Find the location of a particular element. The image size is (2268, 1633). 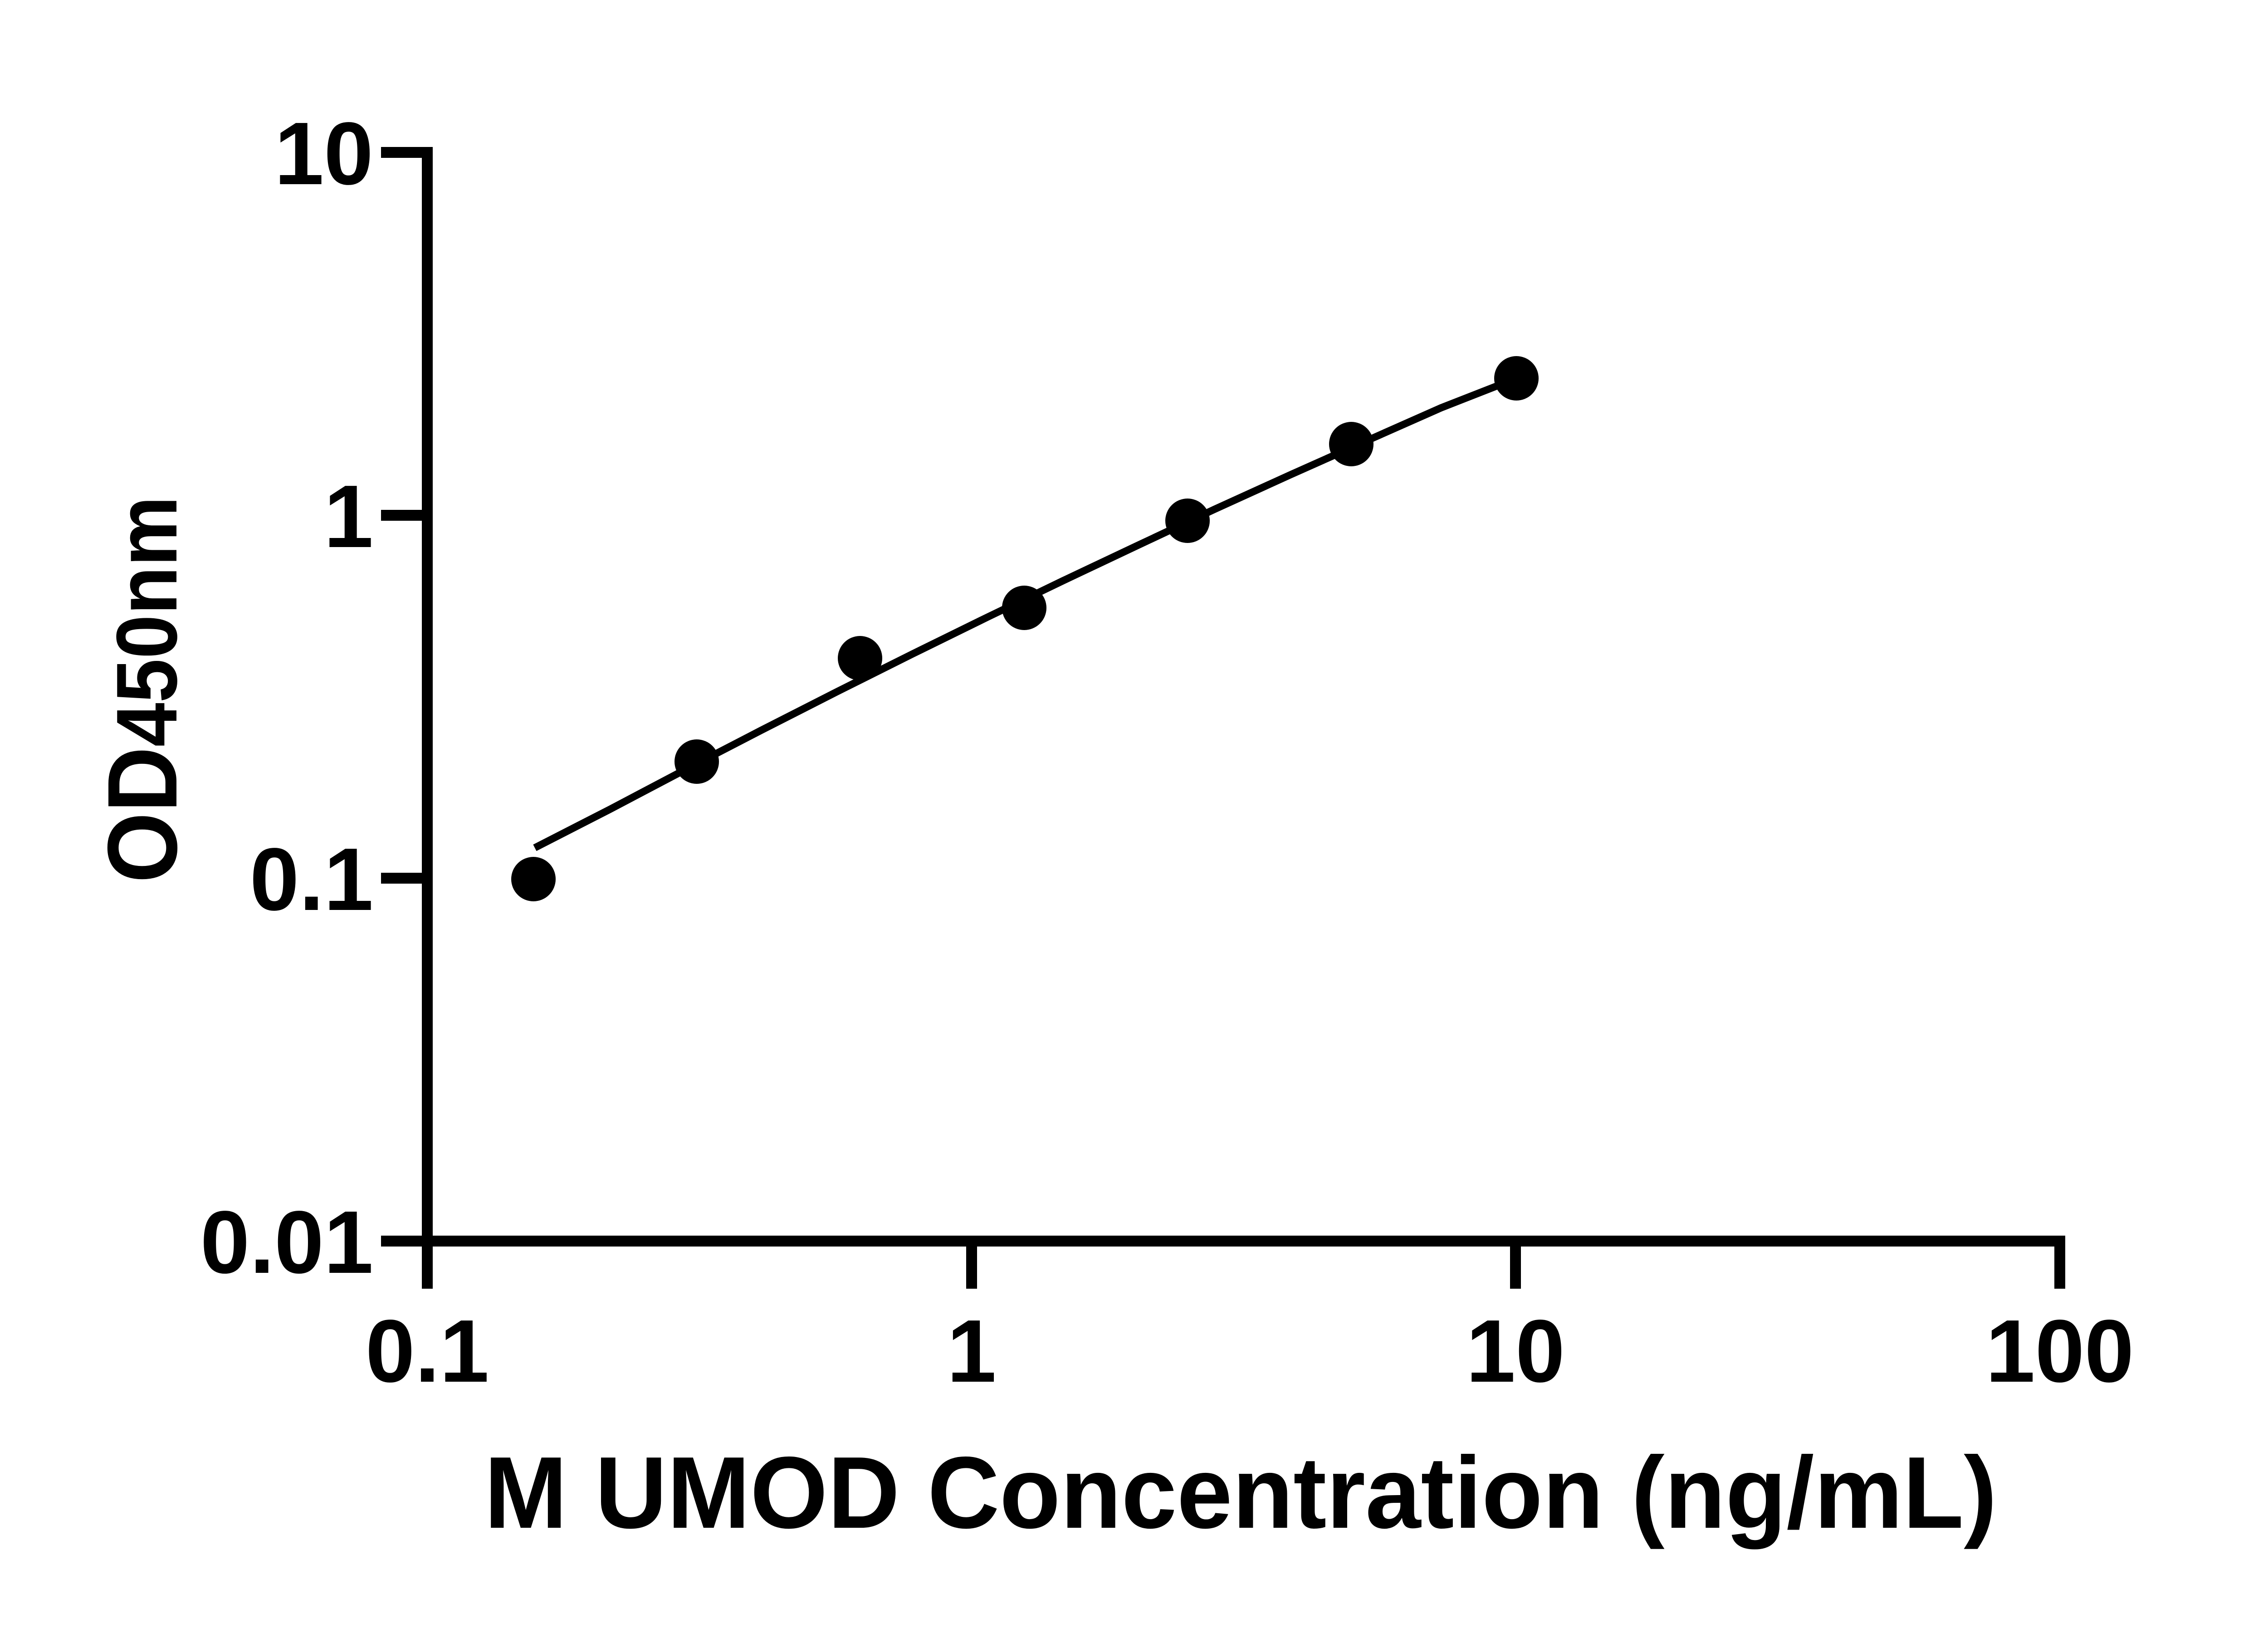

svg-text: OD450nm is located at coordinates (143, 689).